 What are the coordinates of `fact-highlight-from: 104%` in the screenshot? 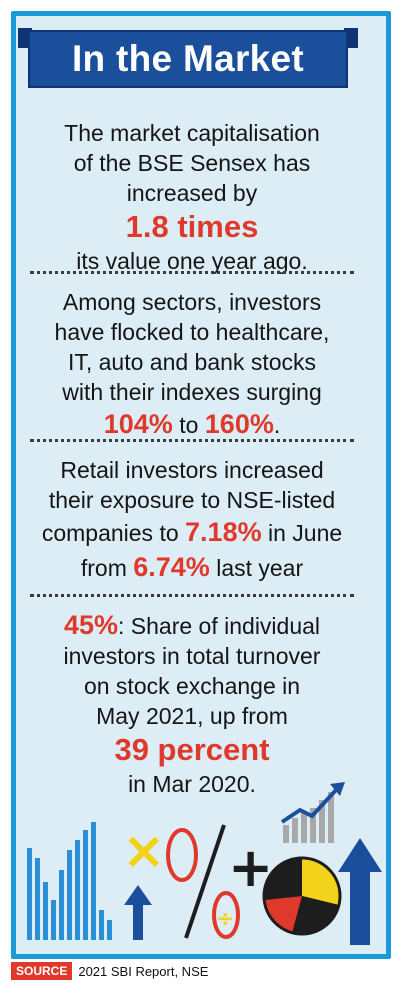 It's located at (138, 424).